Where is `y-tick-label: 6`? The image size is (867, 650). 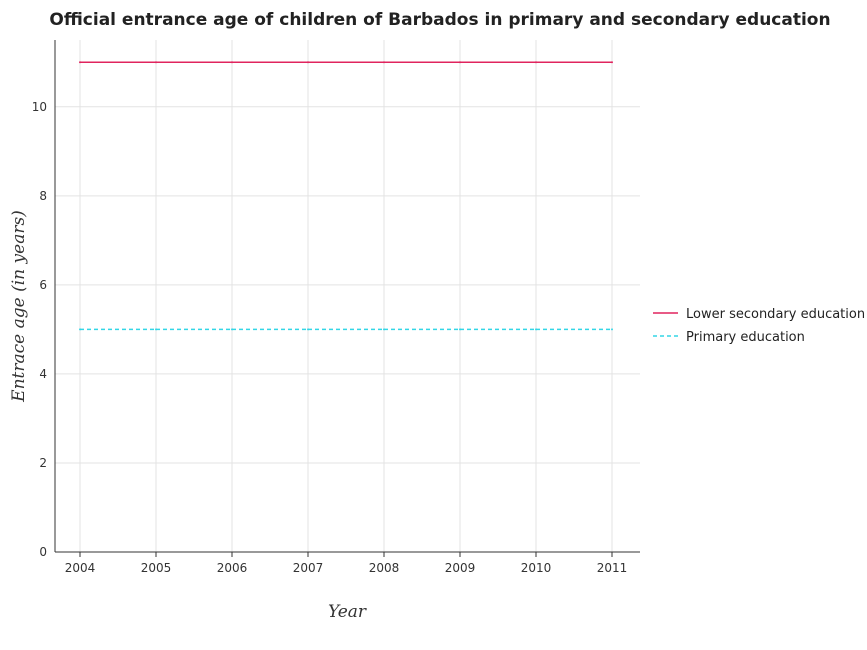
y-tick-label: 6 is located at coordinates (43, 285).